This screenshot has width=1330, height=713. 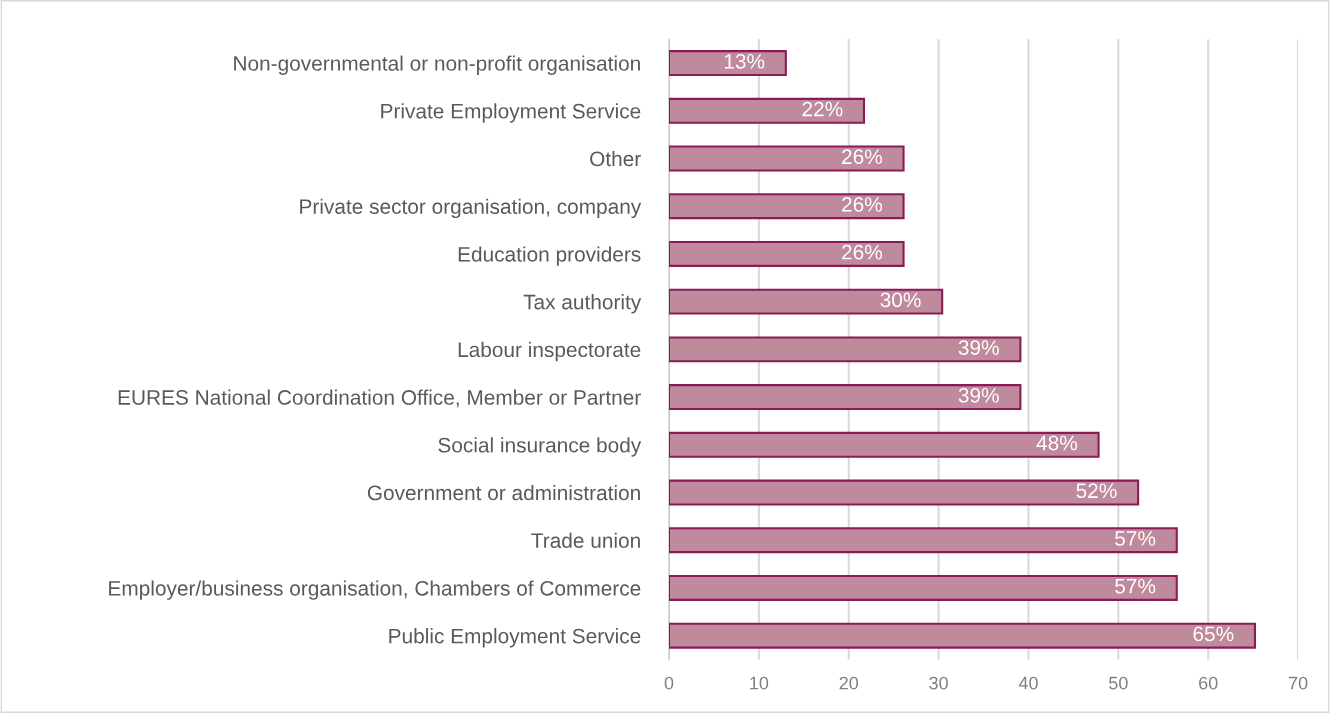 What do you see at coordinates (849, 683) in the screenshot?
I see `x-tick-label: 20` at bounding box center [849, 683].